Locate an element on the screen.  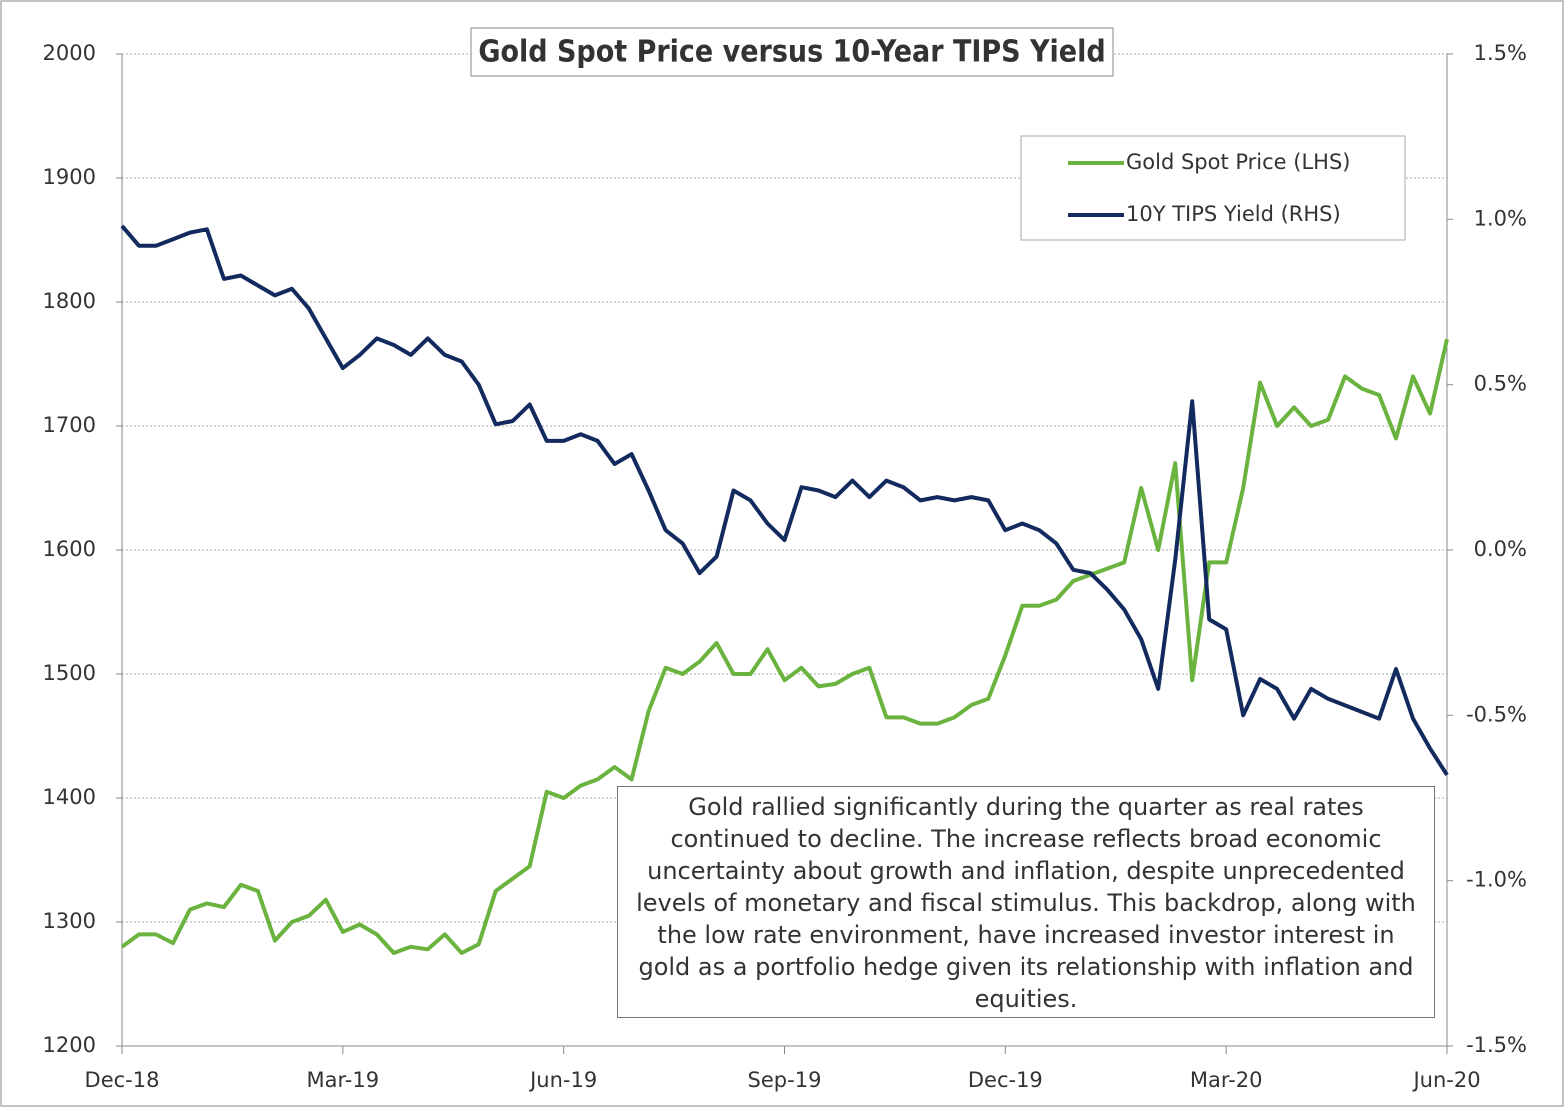
y-tick-label: 1500 is located at coordinates (69, 673).